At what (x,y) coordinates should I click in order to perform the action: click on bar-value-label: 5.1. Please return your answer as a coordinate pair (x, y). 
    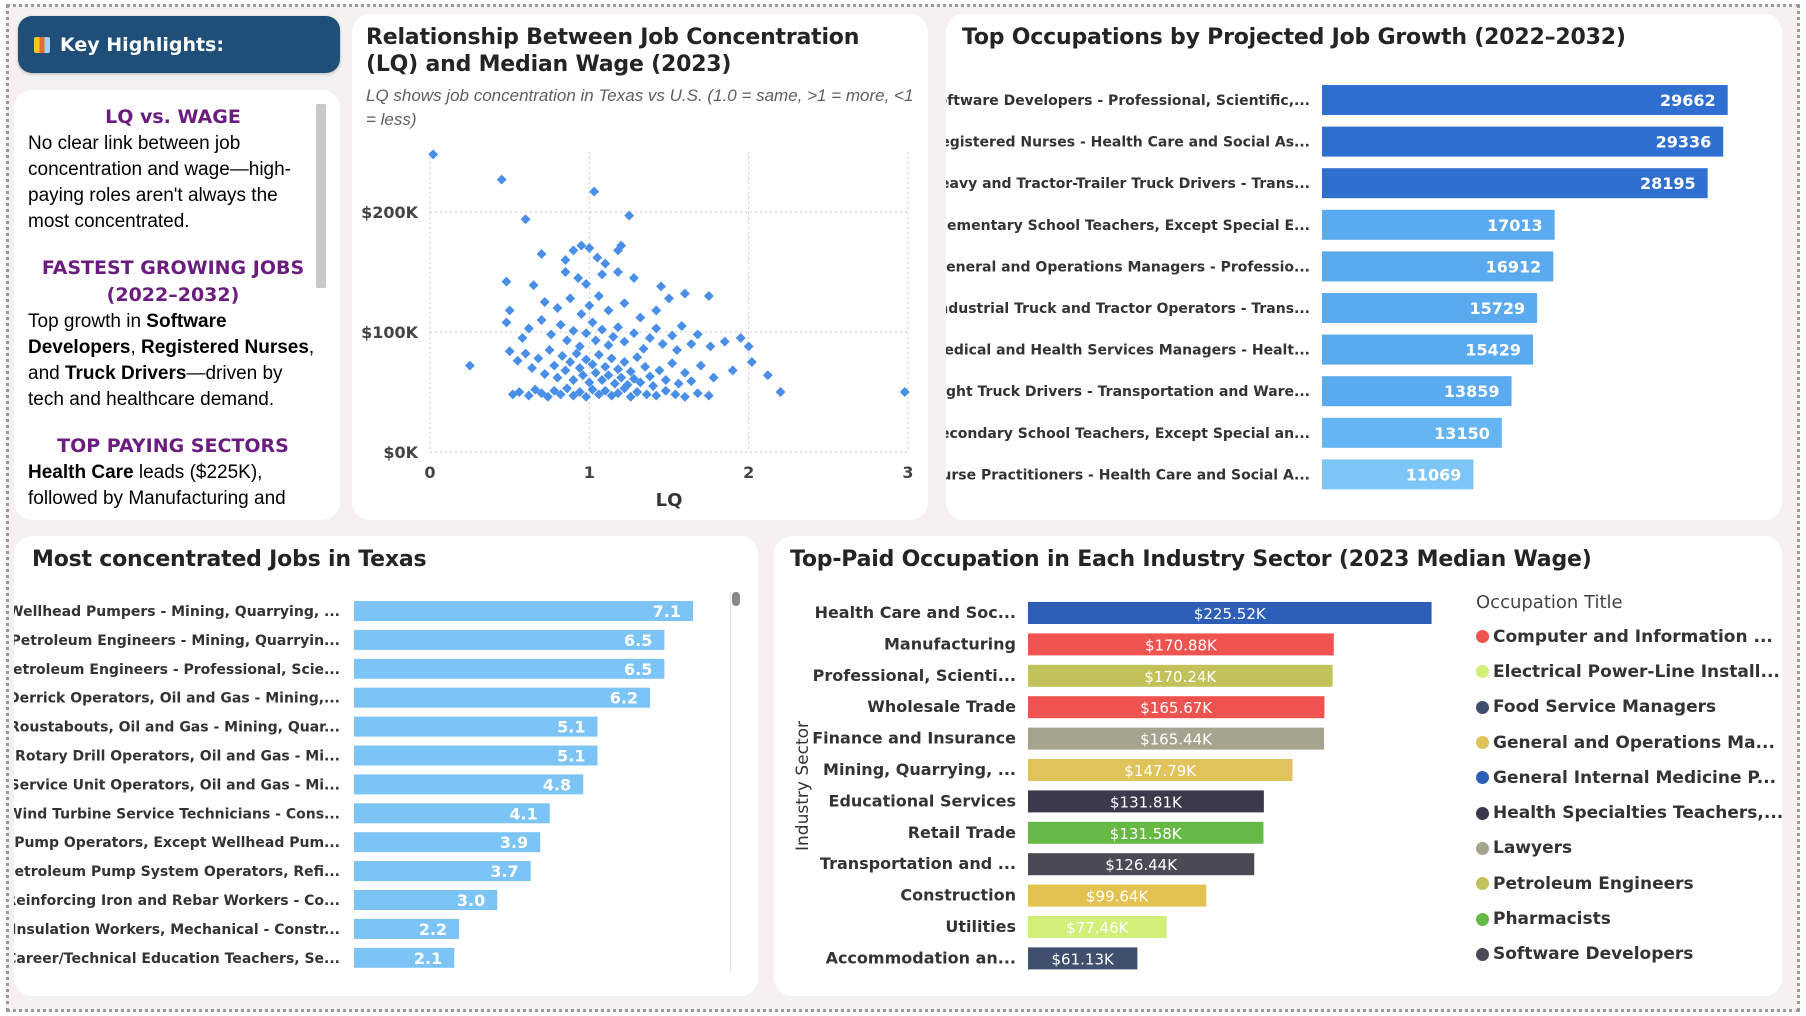
    Looking at the image, I should click on (571, 727).